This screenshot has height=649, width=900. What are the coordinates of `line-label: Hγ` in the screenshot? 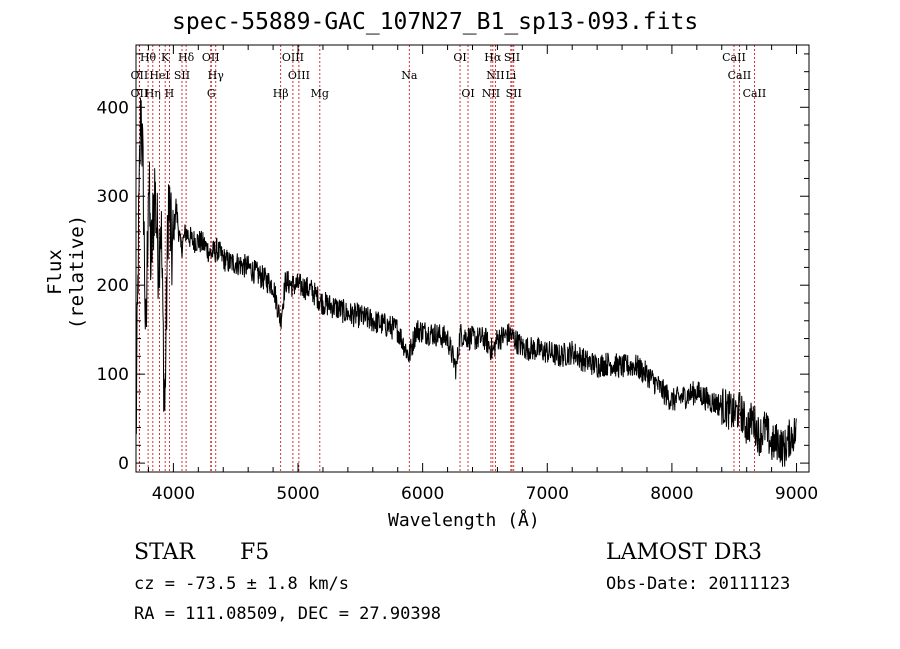 It's located at (216, 75).